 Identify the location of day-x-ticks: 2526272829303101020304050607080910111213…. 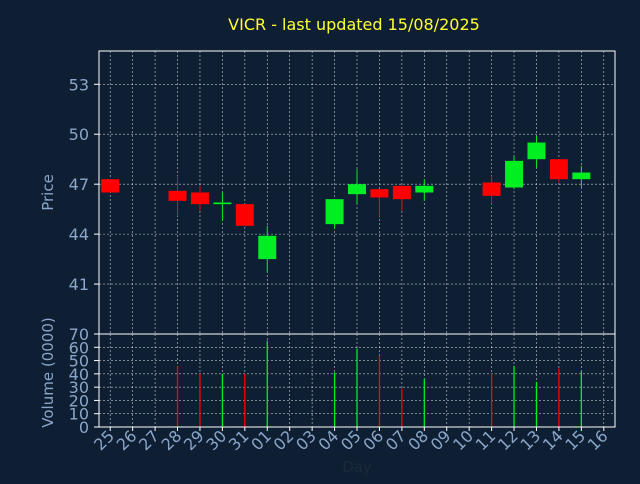
(350, 440).